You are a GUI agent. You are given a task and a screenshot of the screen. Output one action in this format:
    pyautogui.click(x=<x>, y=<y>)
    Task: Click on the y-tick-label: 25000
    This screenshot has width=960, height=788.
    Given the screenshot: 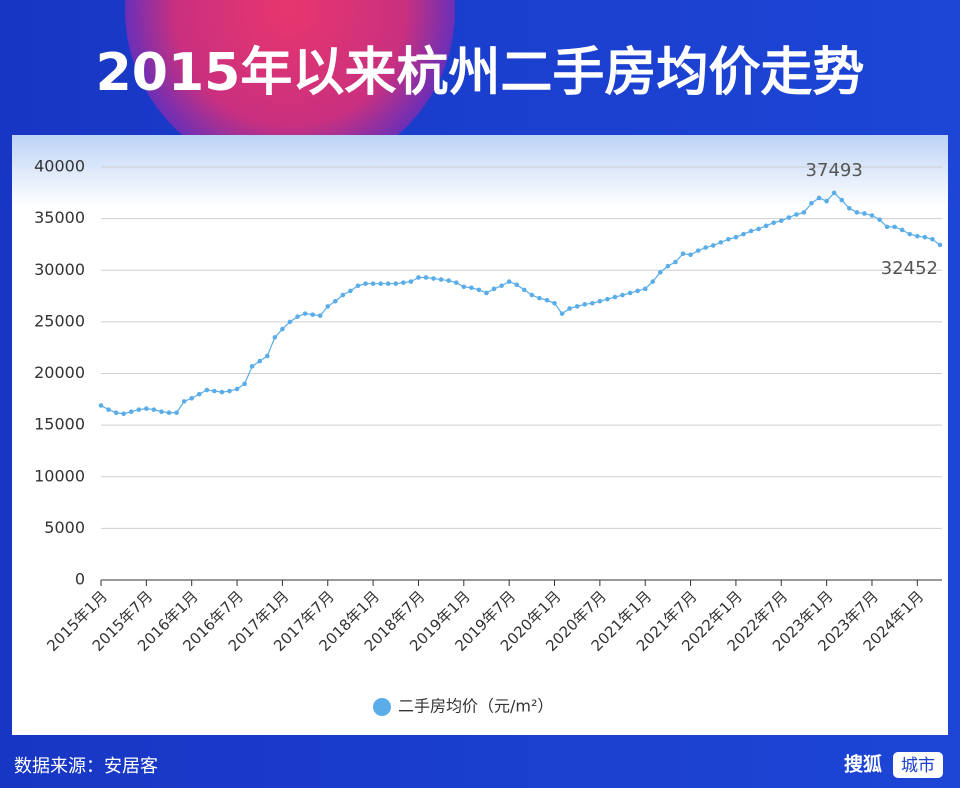 What is the action you would take?
    pyautogui.click(x=59, y=320)
    